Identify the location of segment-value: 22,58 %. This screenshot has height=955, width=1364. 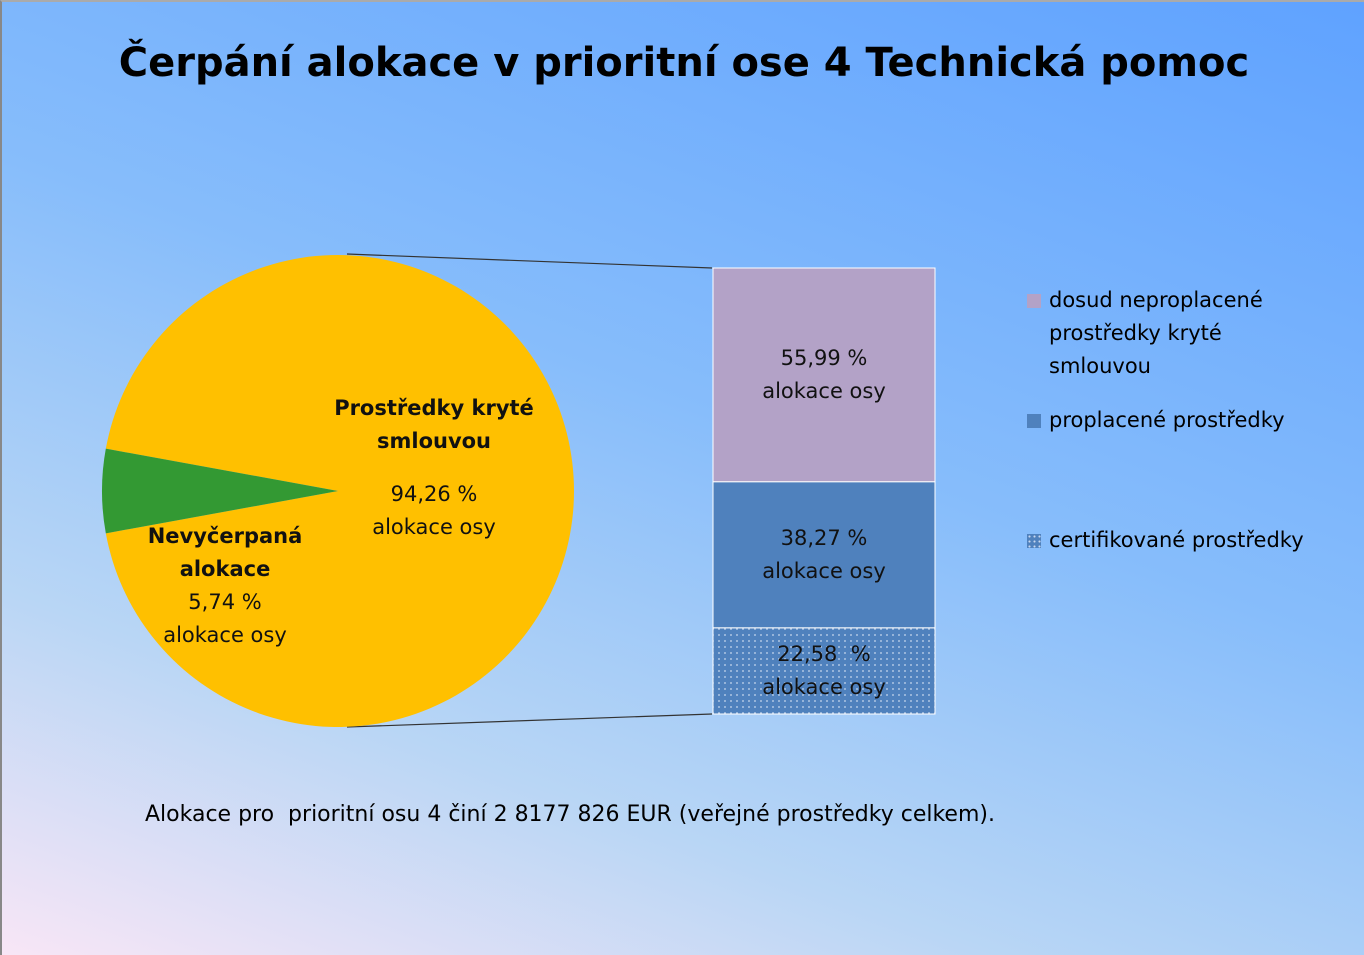
(824, 653).